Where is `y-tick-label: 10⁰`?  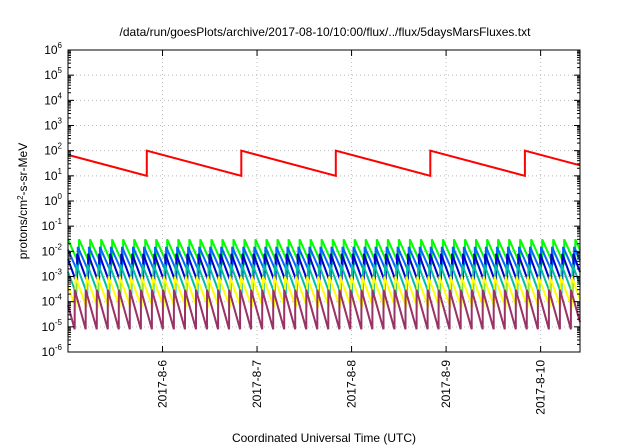 y-tick-label: 10⁰ is located at coordinates (53, 200).